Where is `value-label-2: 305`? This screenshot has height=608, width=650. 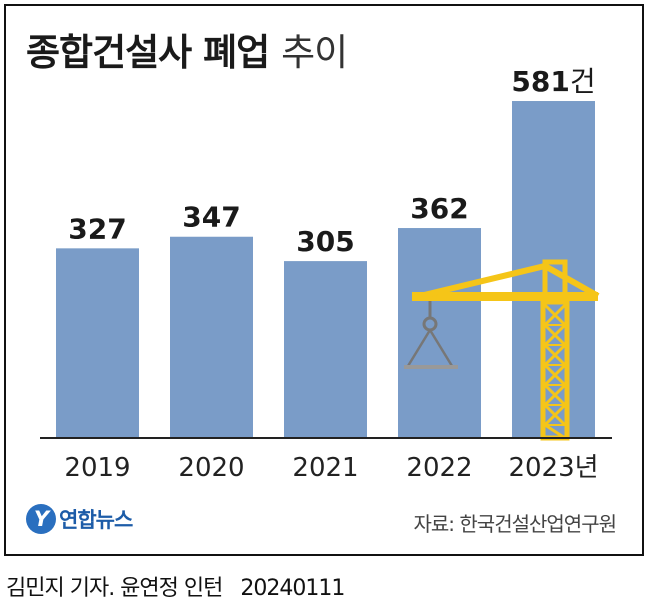 value-label-2: 305 is located at coordinates (325, 241).